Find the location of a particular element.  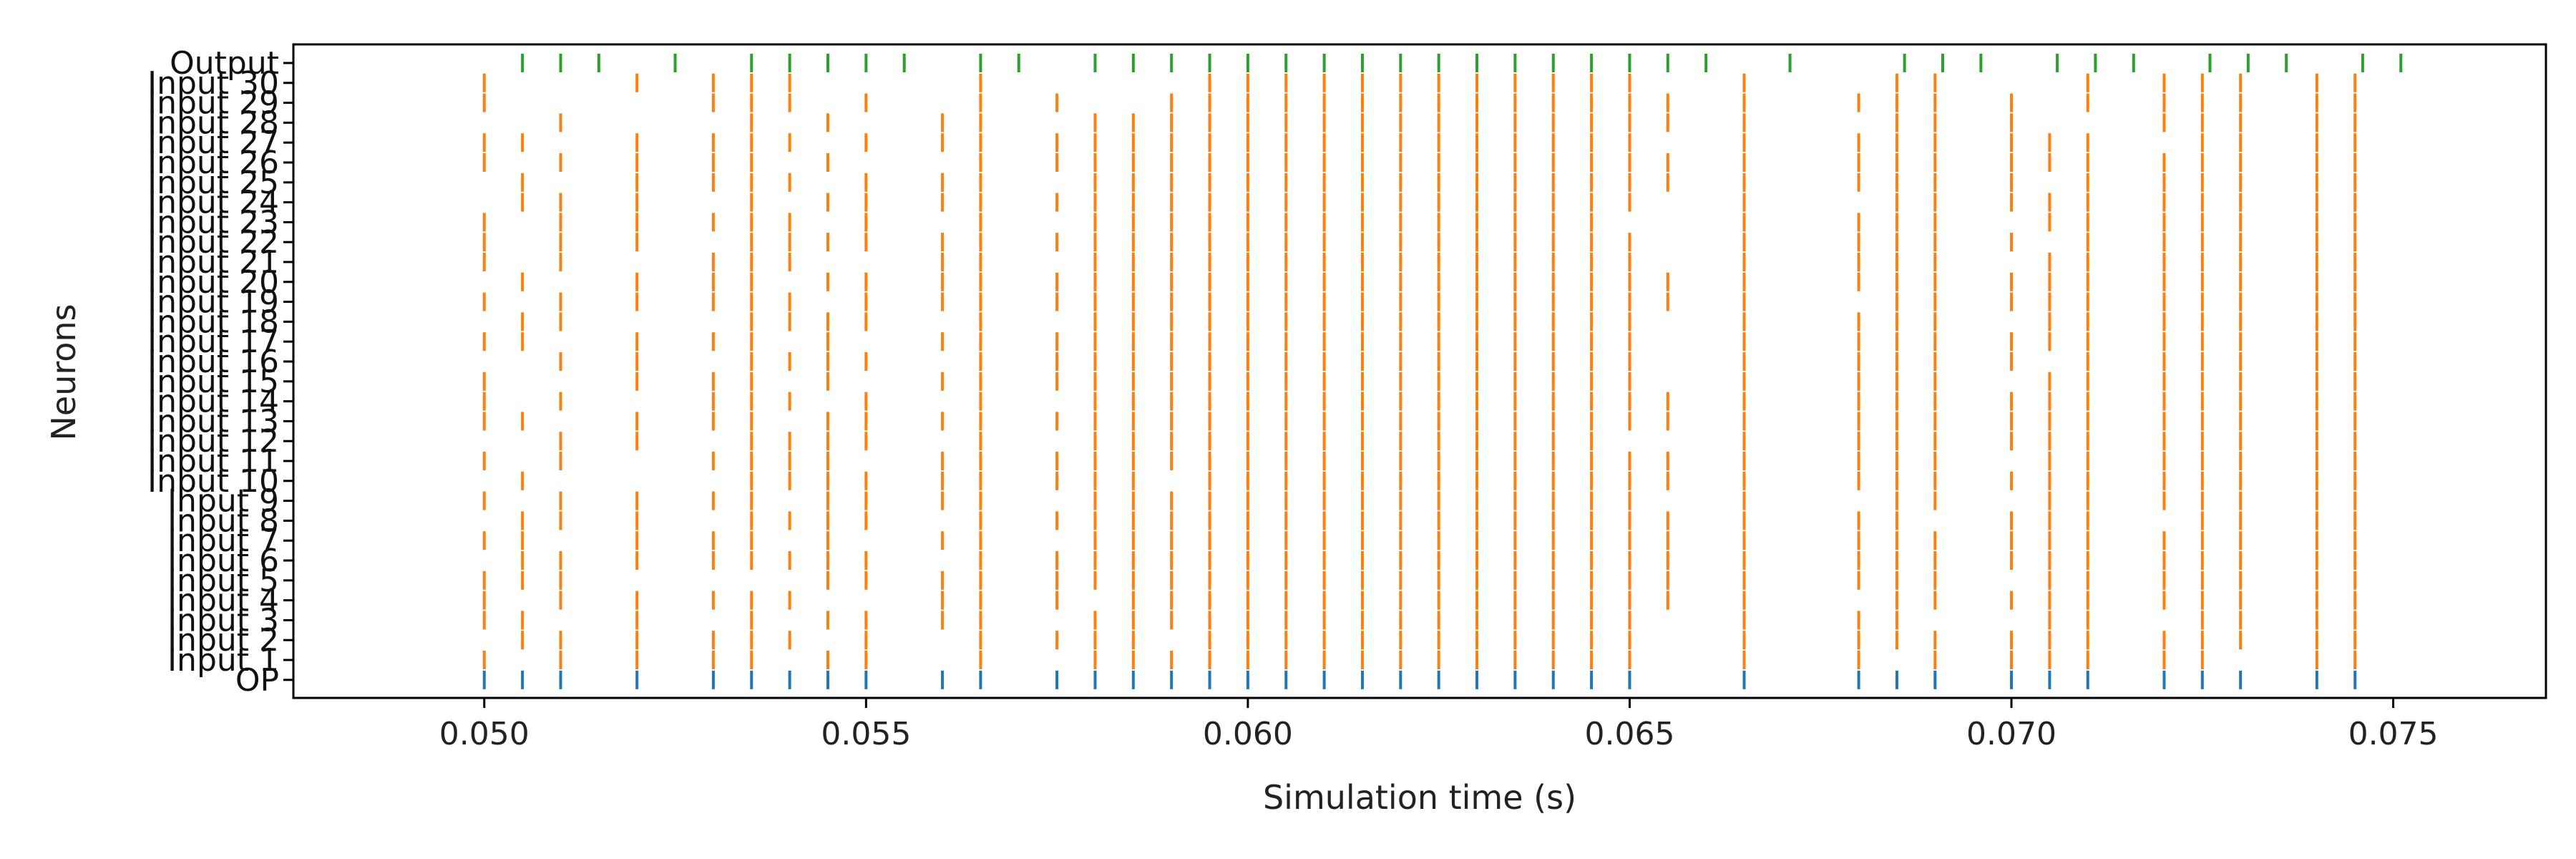

row-label: Input 20 is located at coordinates (213, 282).